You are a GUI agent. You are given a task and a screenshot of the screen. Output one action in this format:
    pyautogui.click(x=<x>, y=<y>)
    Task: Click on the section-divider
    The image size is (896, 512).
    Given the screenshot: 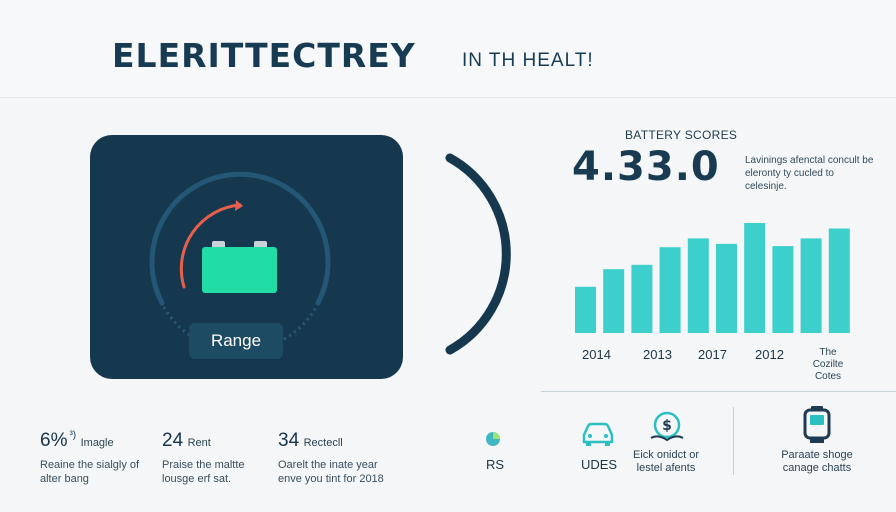 What is the action you would take?
    pyautogui.click(x=718, y=391)
    